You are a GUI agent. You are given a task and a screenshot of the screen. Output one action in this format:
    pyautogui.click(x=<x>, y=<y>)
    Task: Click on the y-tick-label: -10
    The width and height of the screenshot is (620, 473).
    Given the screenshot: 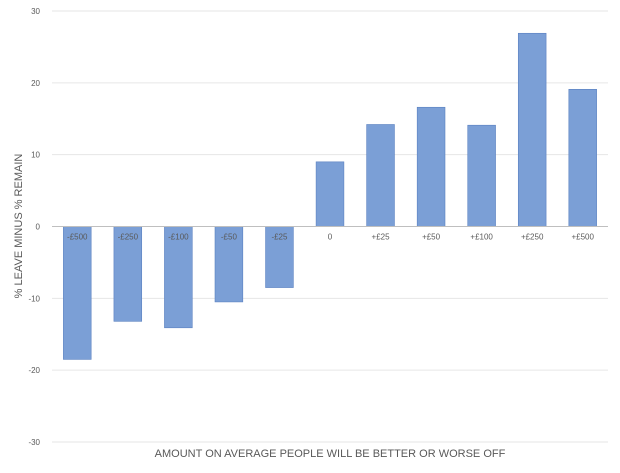 What is the action you would take?
    pyautogui.click(x=34, y=298)
    